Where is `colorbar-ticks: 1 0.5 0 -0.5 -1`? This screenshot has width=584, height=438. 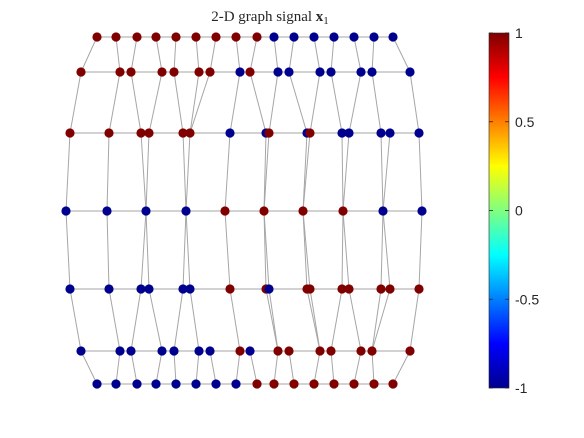 colorbar-ticks: 1 0.5 0 -0.5 -1 is located at coordinates (514, 210).